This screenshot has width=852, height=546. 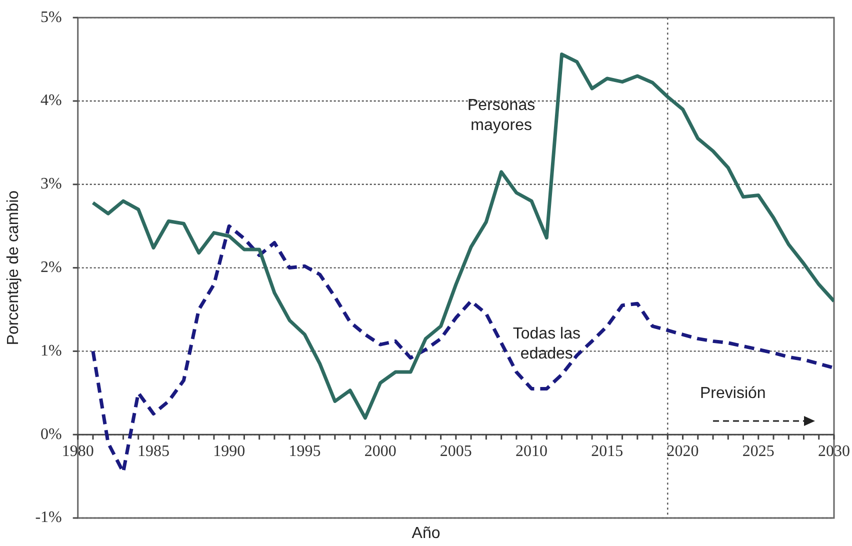 What do you see at coordinates (48, 517) in the screenshot?
I see `y-tick-label: -1%` at bounding box center [48, 517].